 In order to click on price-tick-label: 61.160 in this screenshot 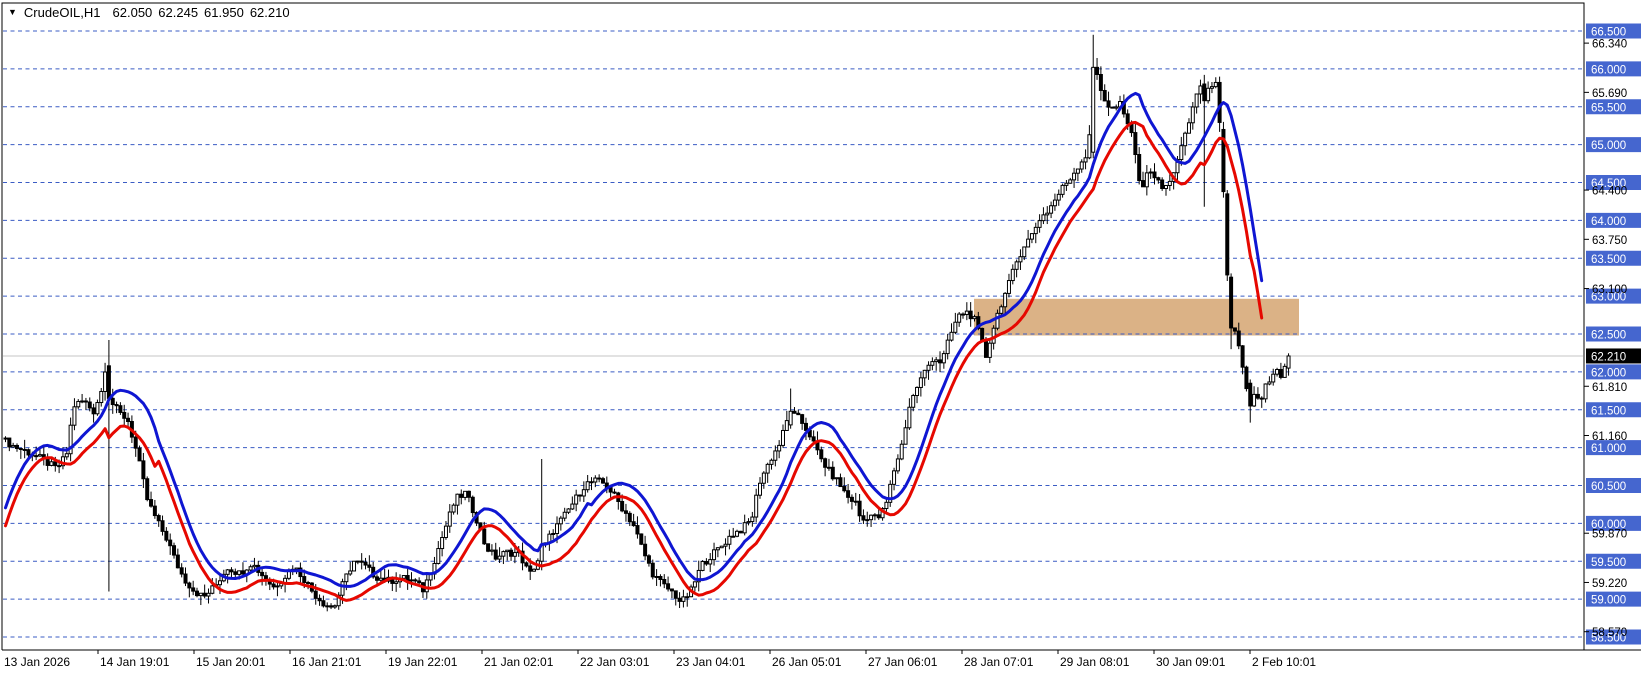, I will do `click(1609, 437)`.